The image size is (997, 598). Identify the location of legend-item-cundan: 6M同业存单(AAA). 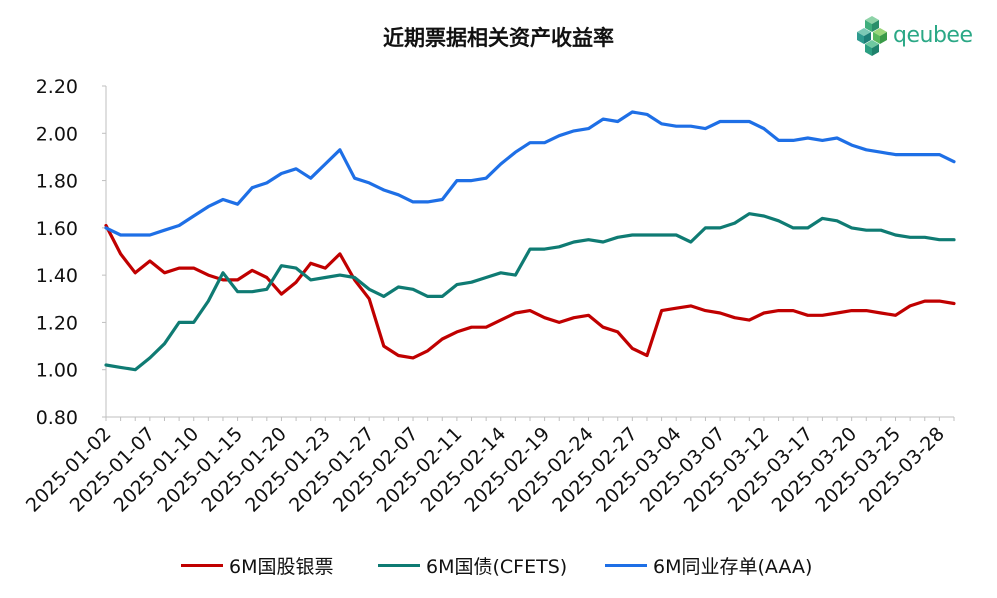
(708, 565).